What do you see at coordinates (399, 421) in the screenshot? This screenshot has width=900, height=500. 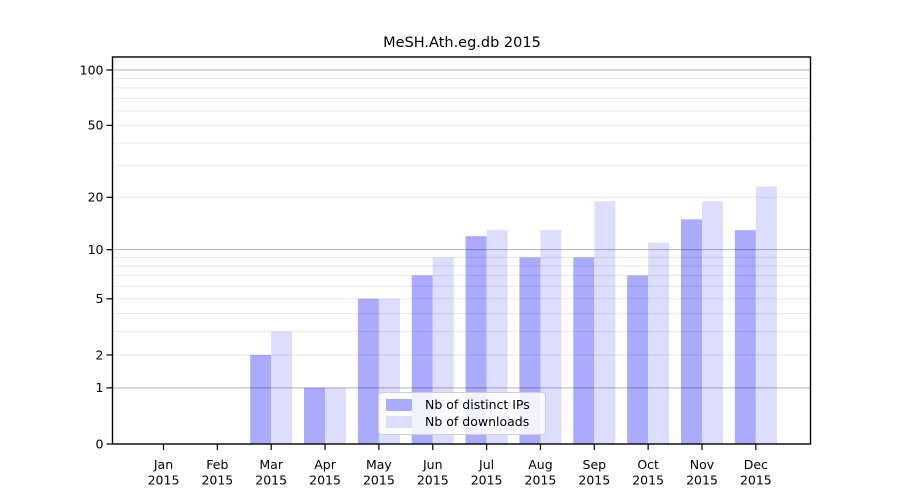 I see `legend-swatch-downloads` at bounding box center [399, 421].